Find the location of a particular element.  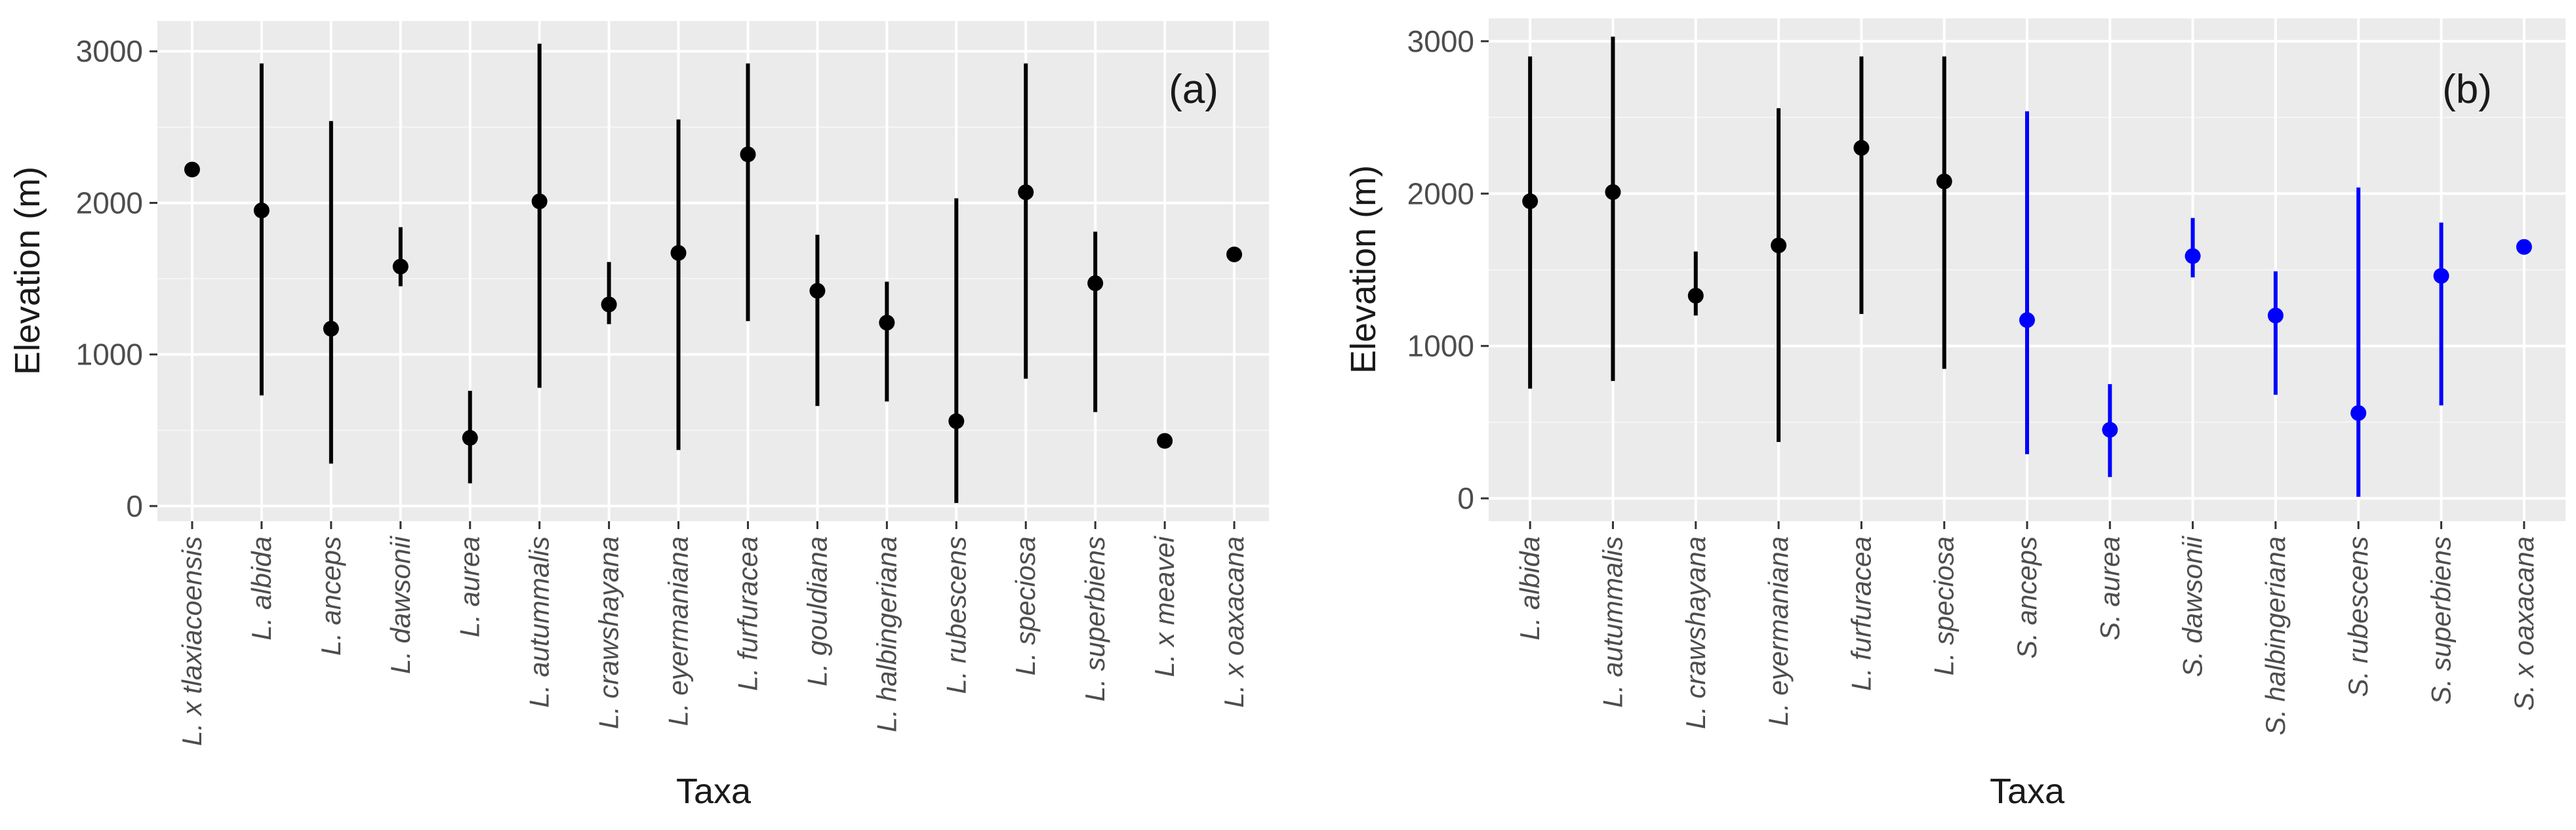

x-tick-label: S. superbiens is located at coordinates (2441, 620).